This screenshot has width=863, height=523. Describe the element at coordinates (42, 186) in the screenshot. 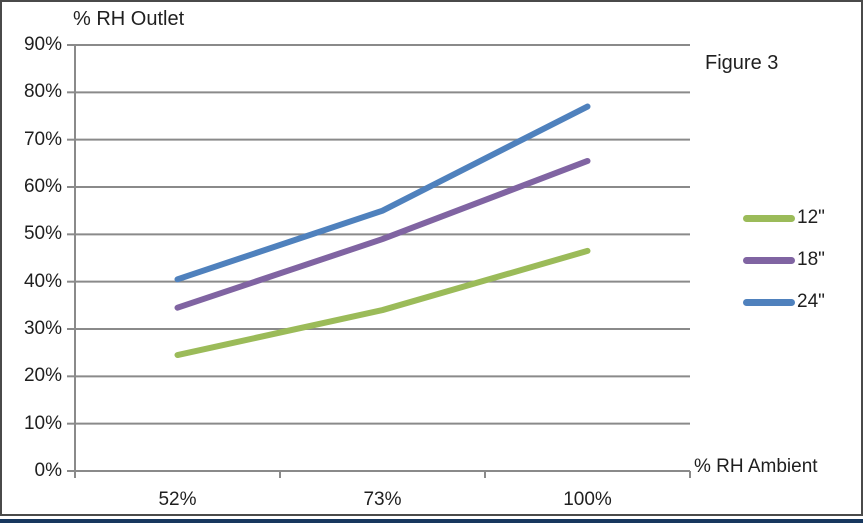

I see `y-tick-label-60%: 60%` at that location.